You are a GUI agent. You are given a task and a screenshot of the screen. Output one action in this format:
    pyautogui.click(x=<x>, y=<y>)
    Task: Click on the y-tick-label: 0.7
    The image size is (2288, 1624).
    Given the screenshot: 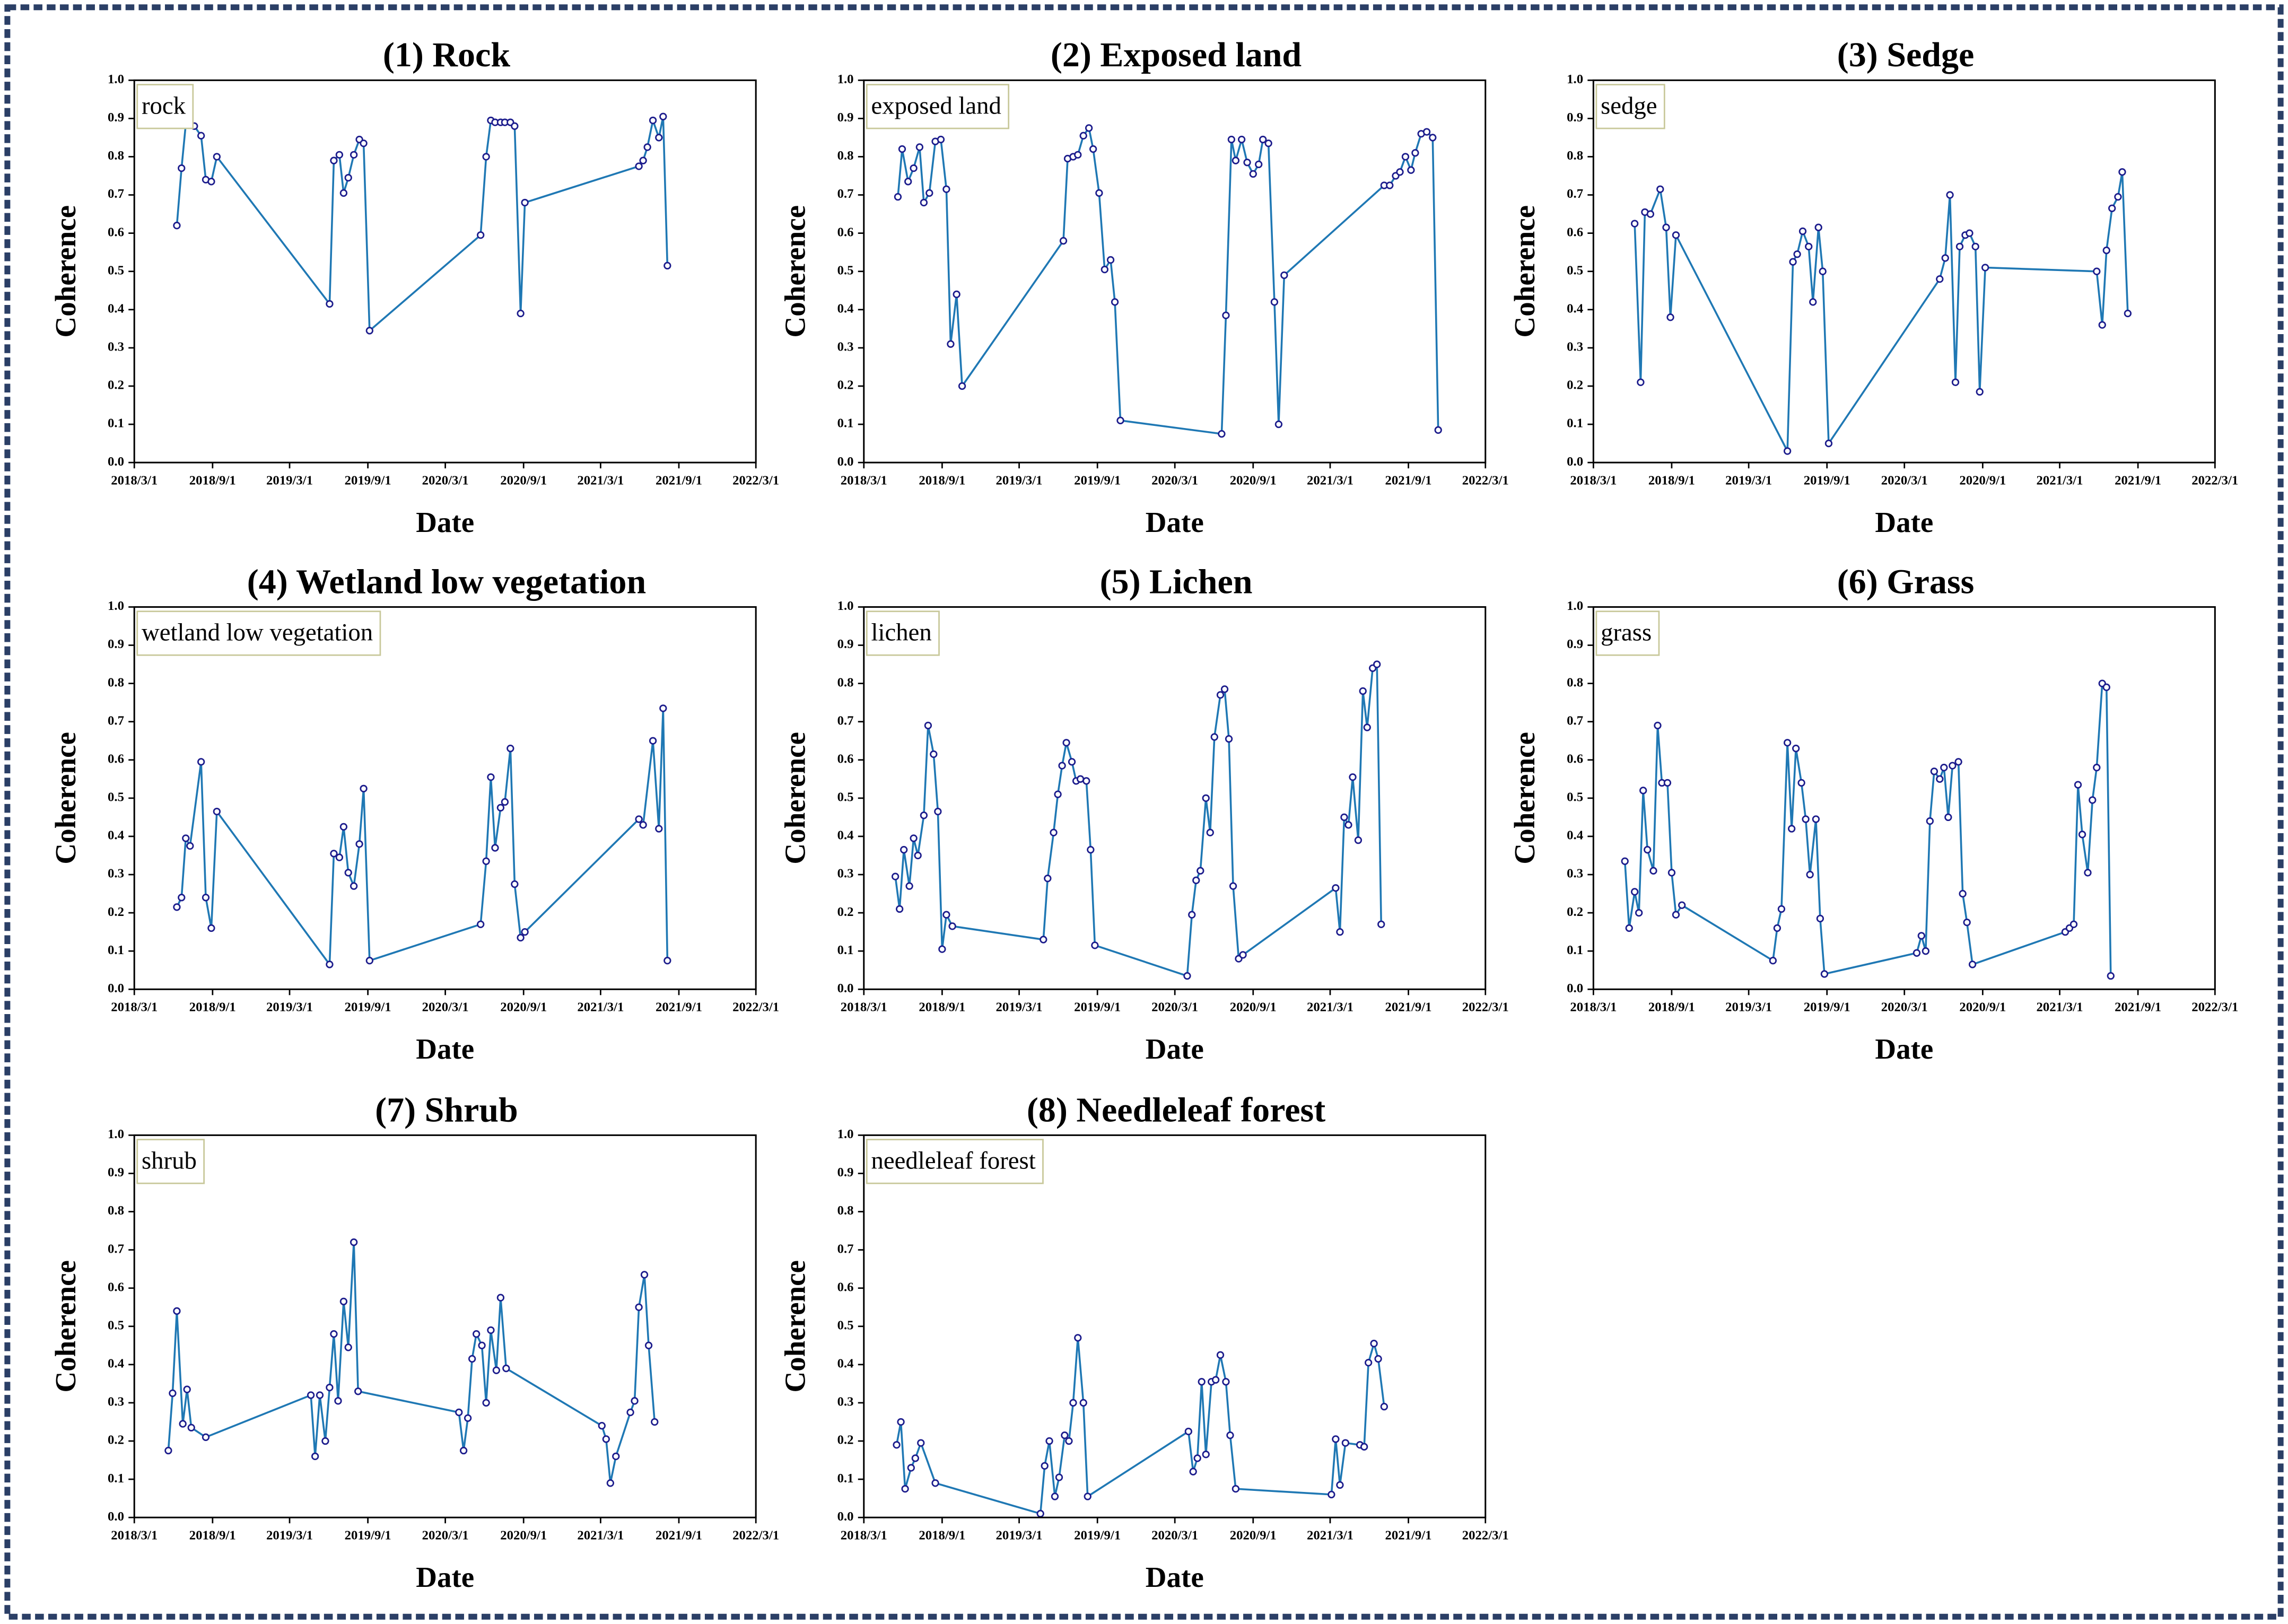 What is the action you would take?
    pyautogui.click(x=845, y=194)
    